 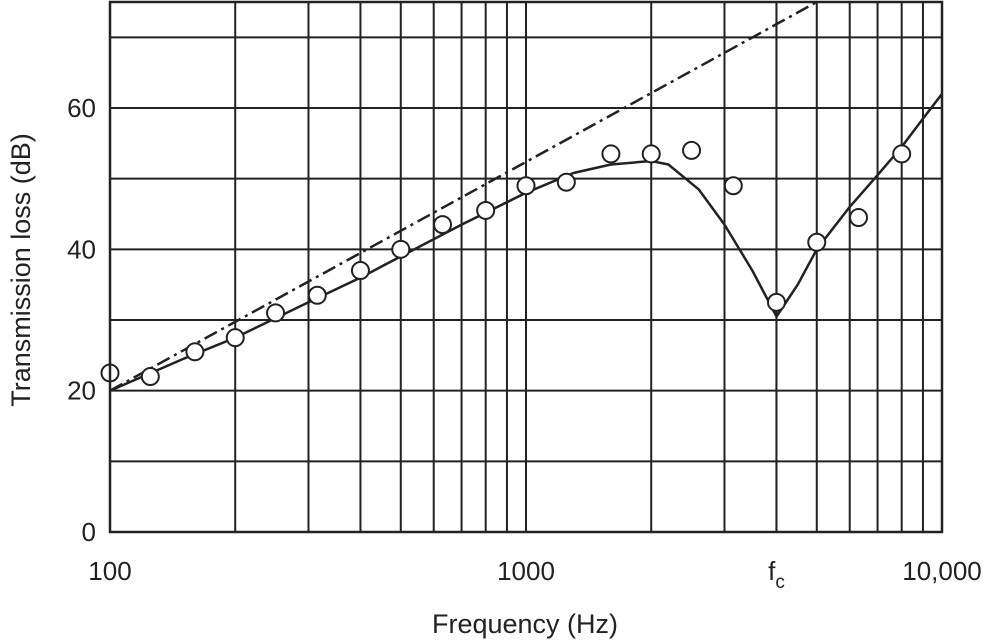 I want to click on x-tick-label-subscript: c, so click(x=780, y=582).